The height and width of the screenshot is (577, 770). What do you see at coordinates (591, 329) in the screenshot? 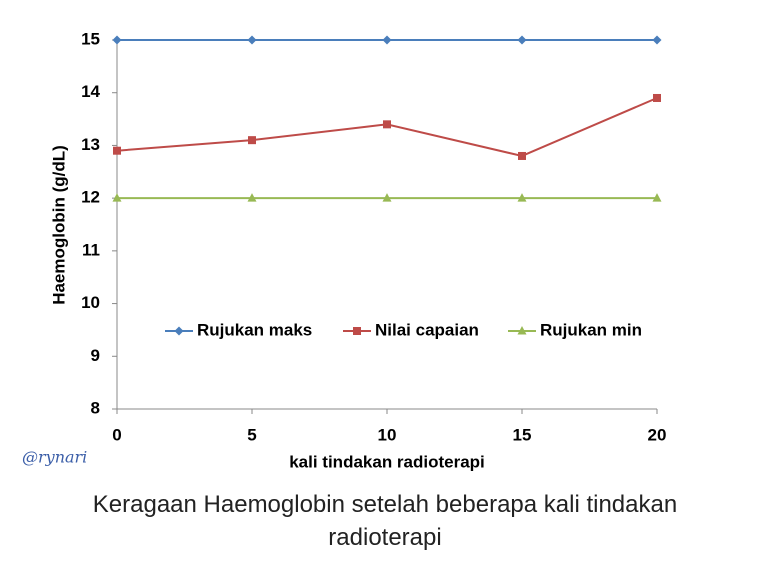
I see `legend-label: Rujukan min` at bounding box center [591, 329].